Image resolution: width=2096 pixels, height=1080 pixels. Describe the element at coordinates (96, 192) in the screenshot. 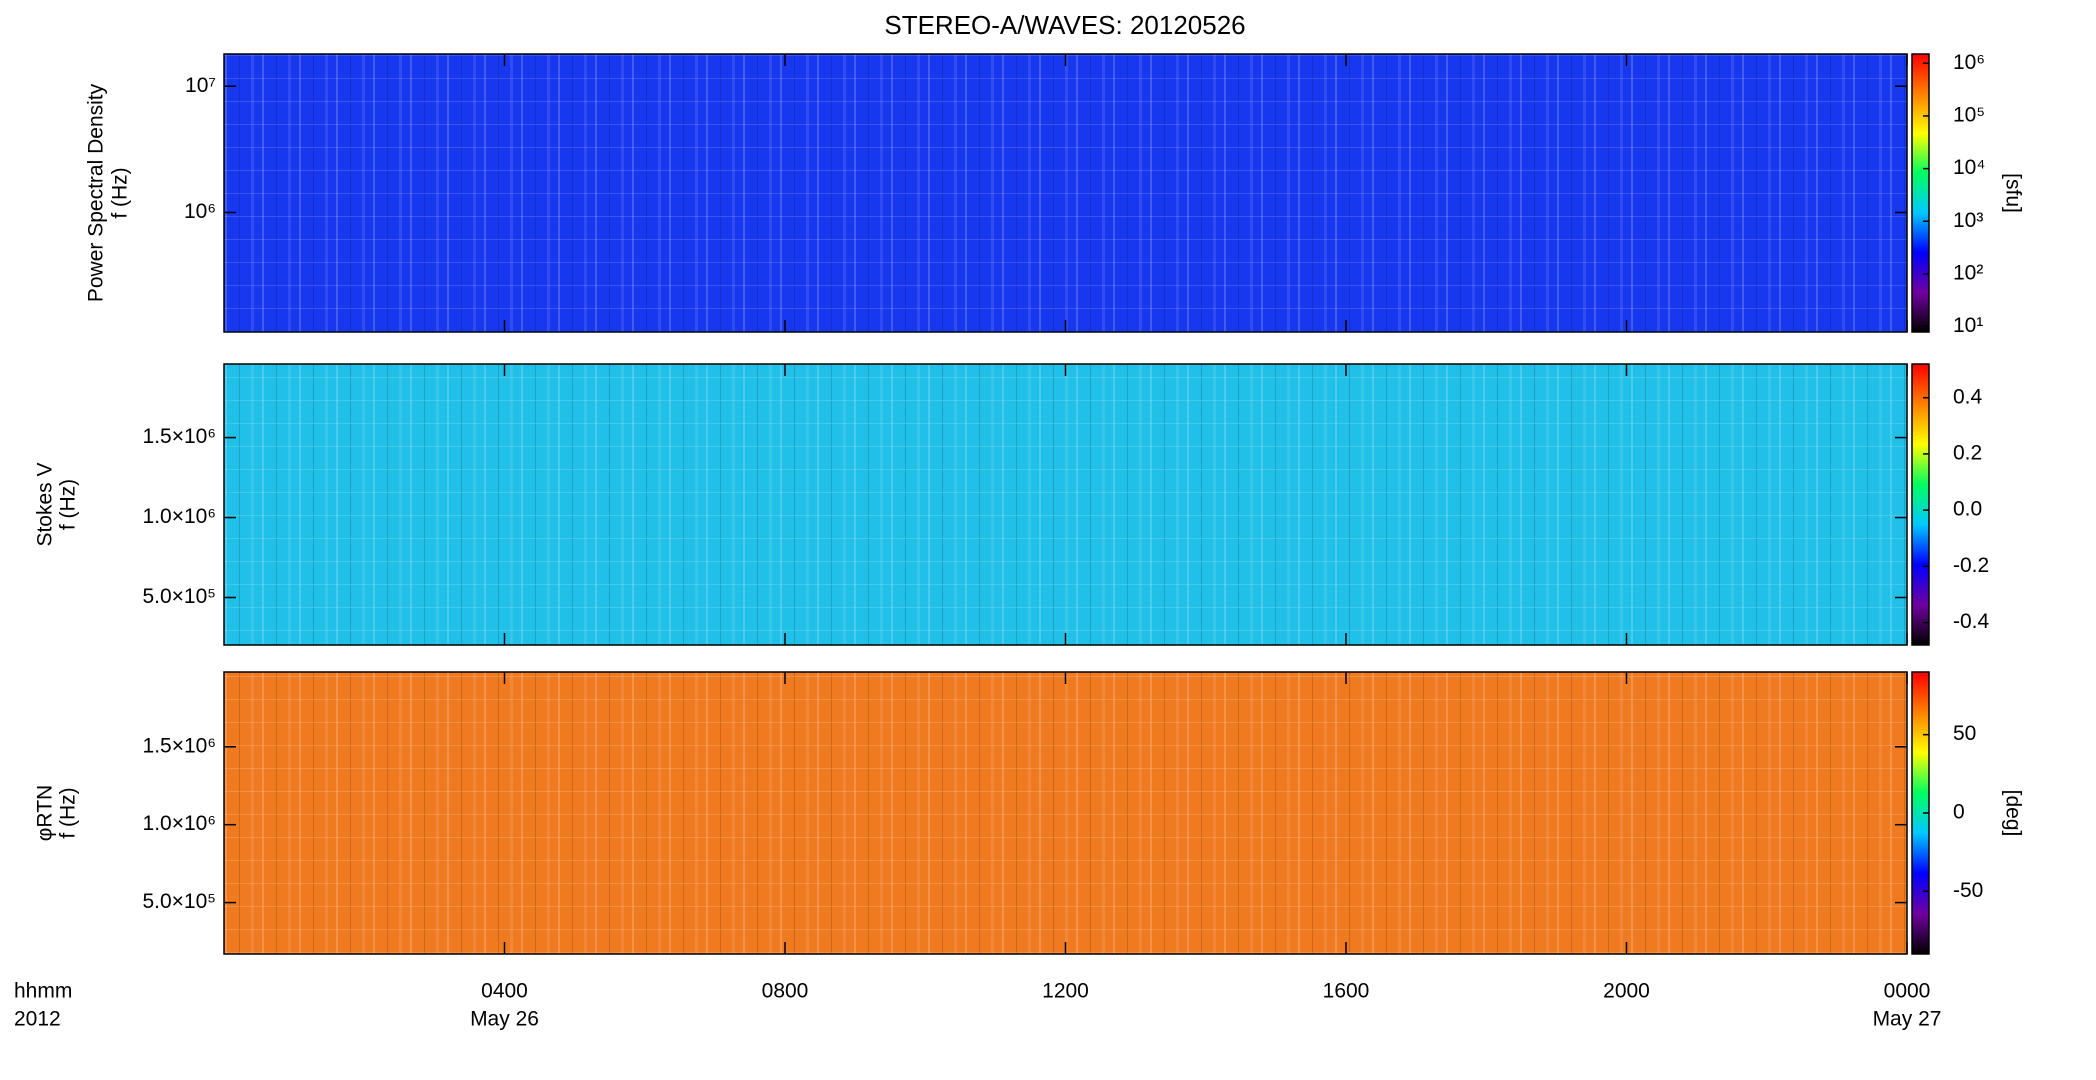

I see `y-axis-label: Power Spectral Density` at that location.